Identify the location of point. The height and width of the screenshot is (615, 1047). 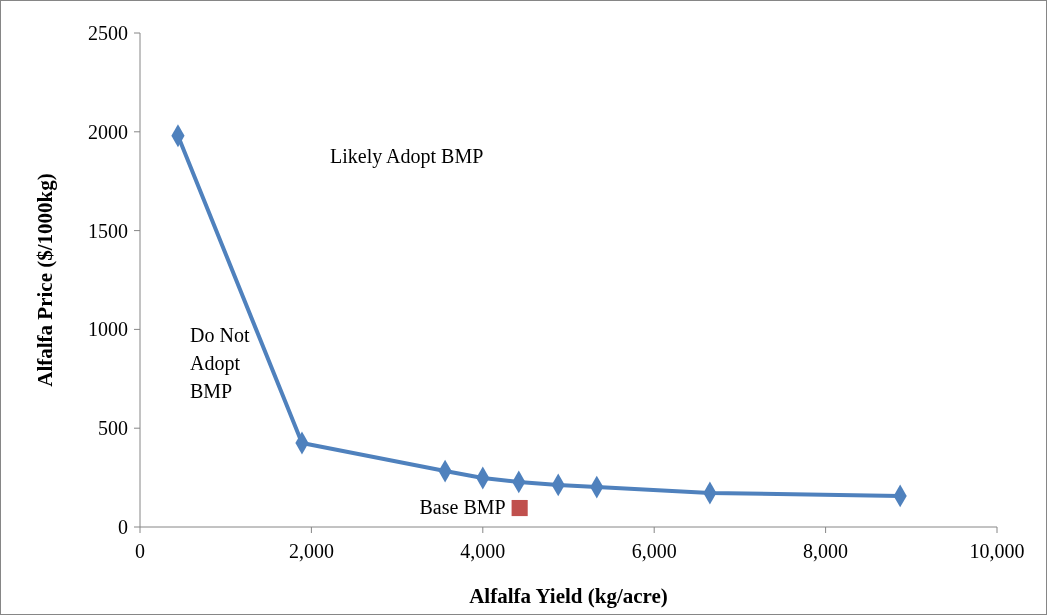
(519, 508).